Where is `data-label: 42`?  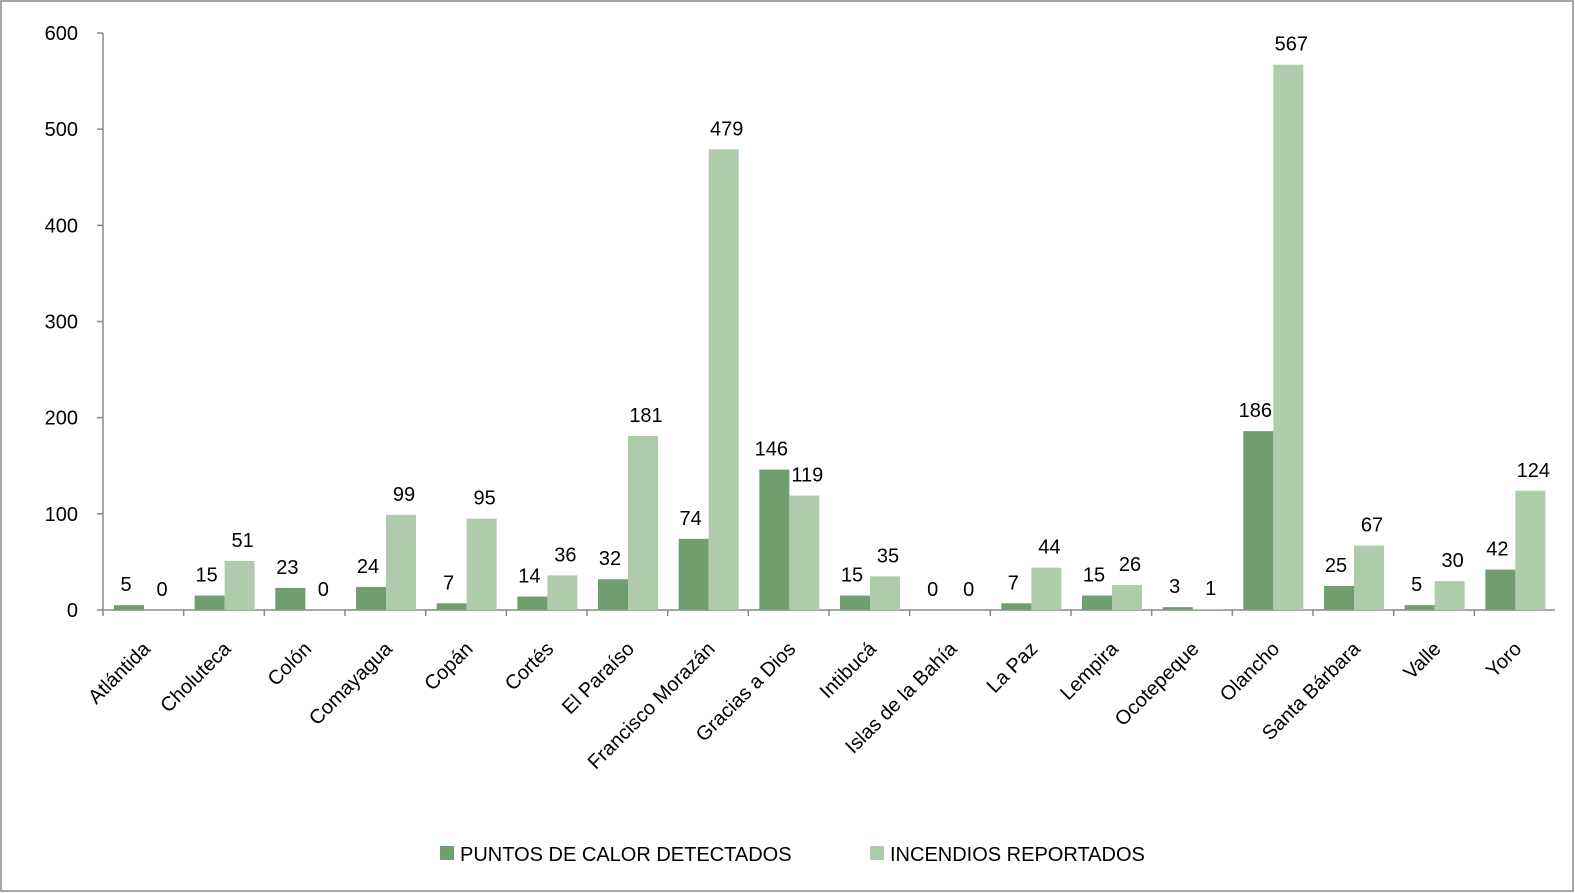 data-label: 42 is located at coordinates (1497, 550).